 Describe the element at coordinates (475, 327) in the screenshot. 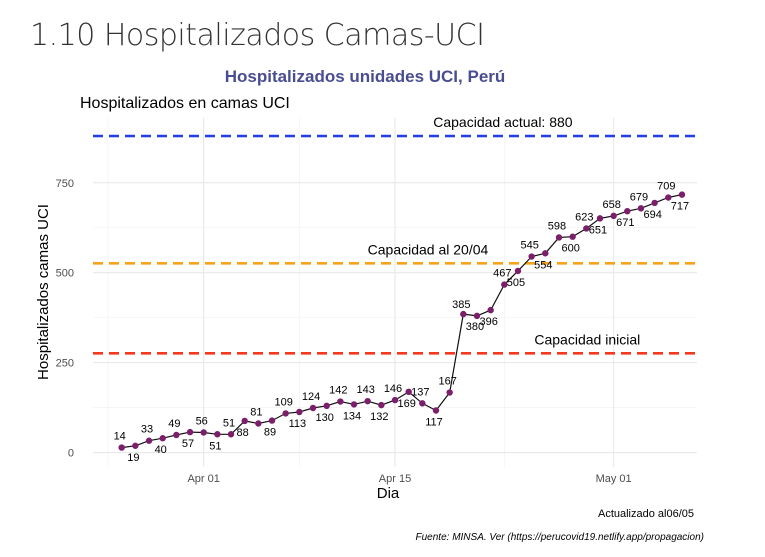

I see `data-label: 380` at that location.